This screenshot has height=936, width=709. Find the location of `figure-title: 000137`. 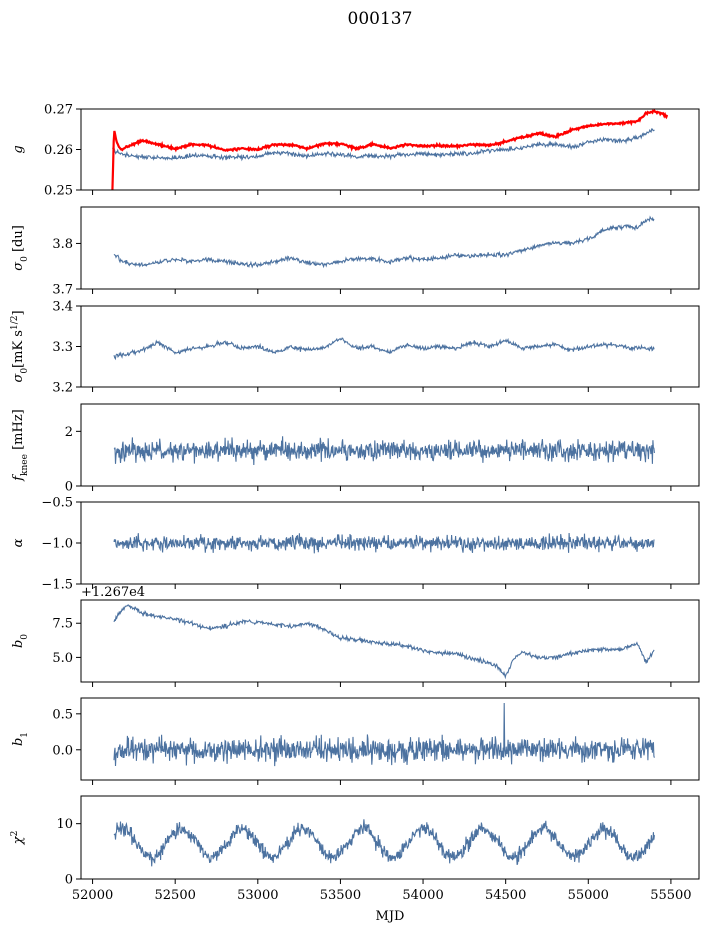

figure-title: 000137 is located at coordinates (380, 19).